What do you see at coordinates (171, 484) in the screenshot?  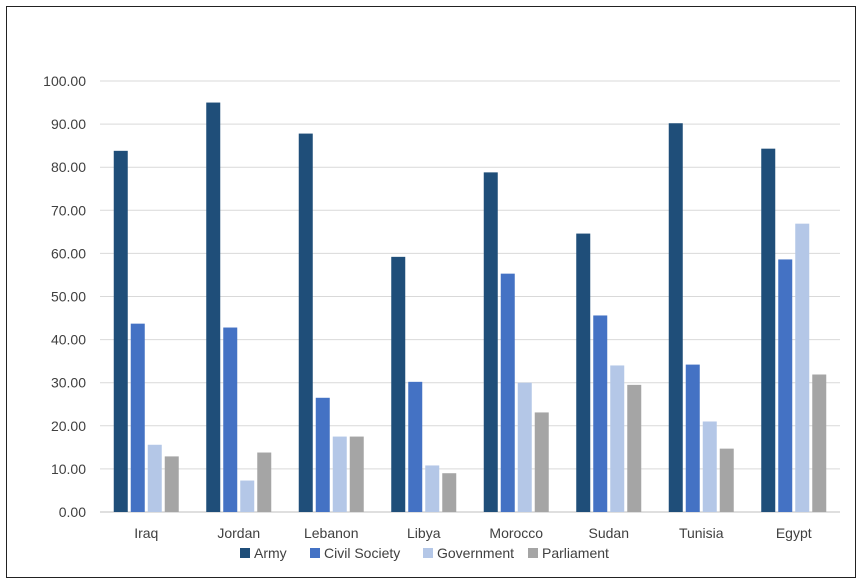 I see `bar-parliament-iraq` at bounding box center [171, 484].